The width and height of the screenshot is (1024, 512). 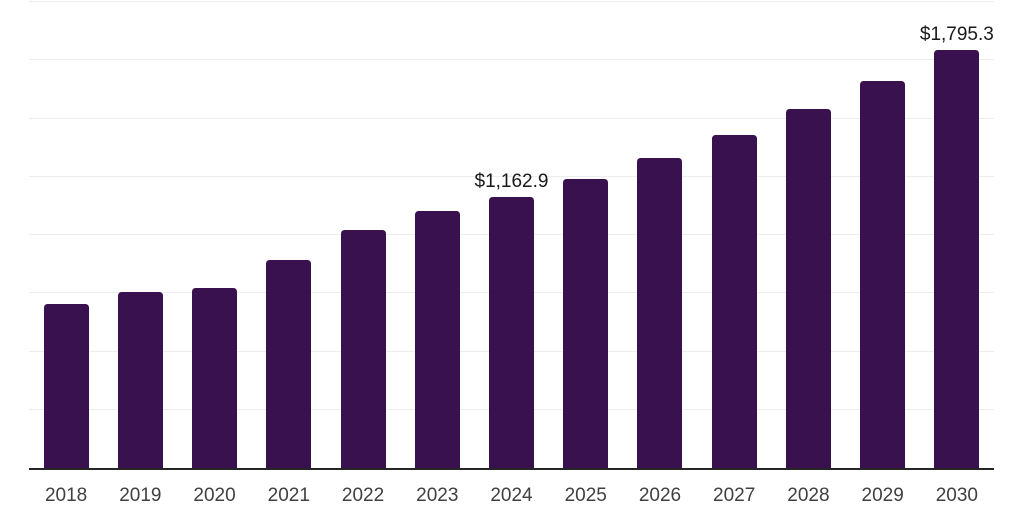 I want to click on bar-2029, so click(x=883, y=274).